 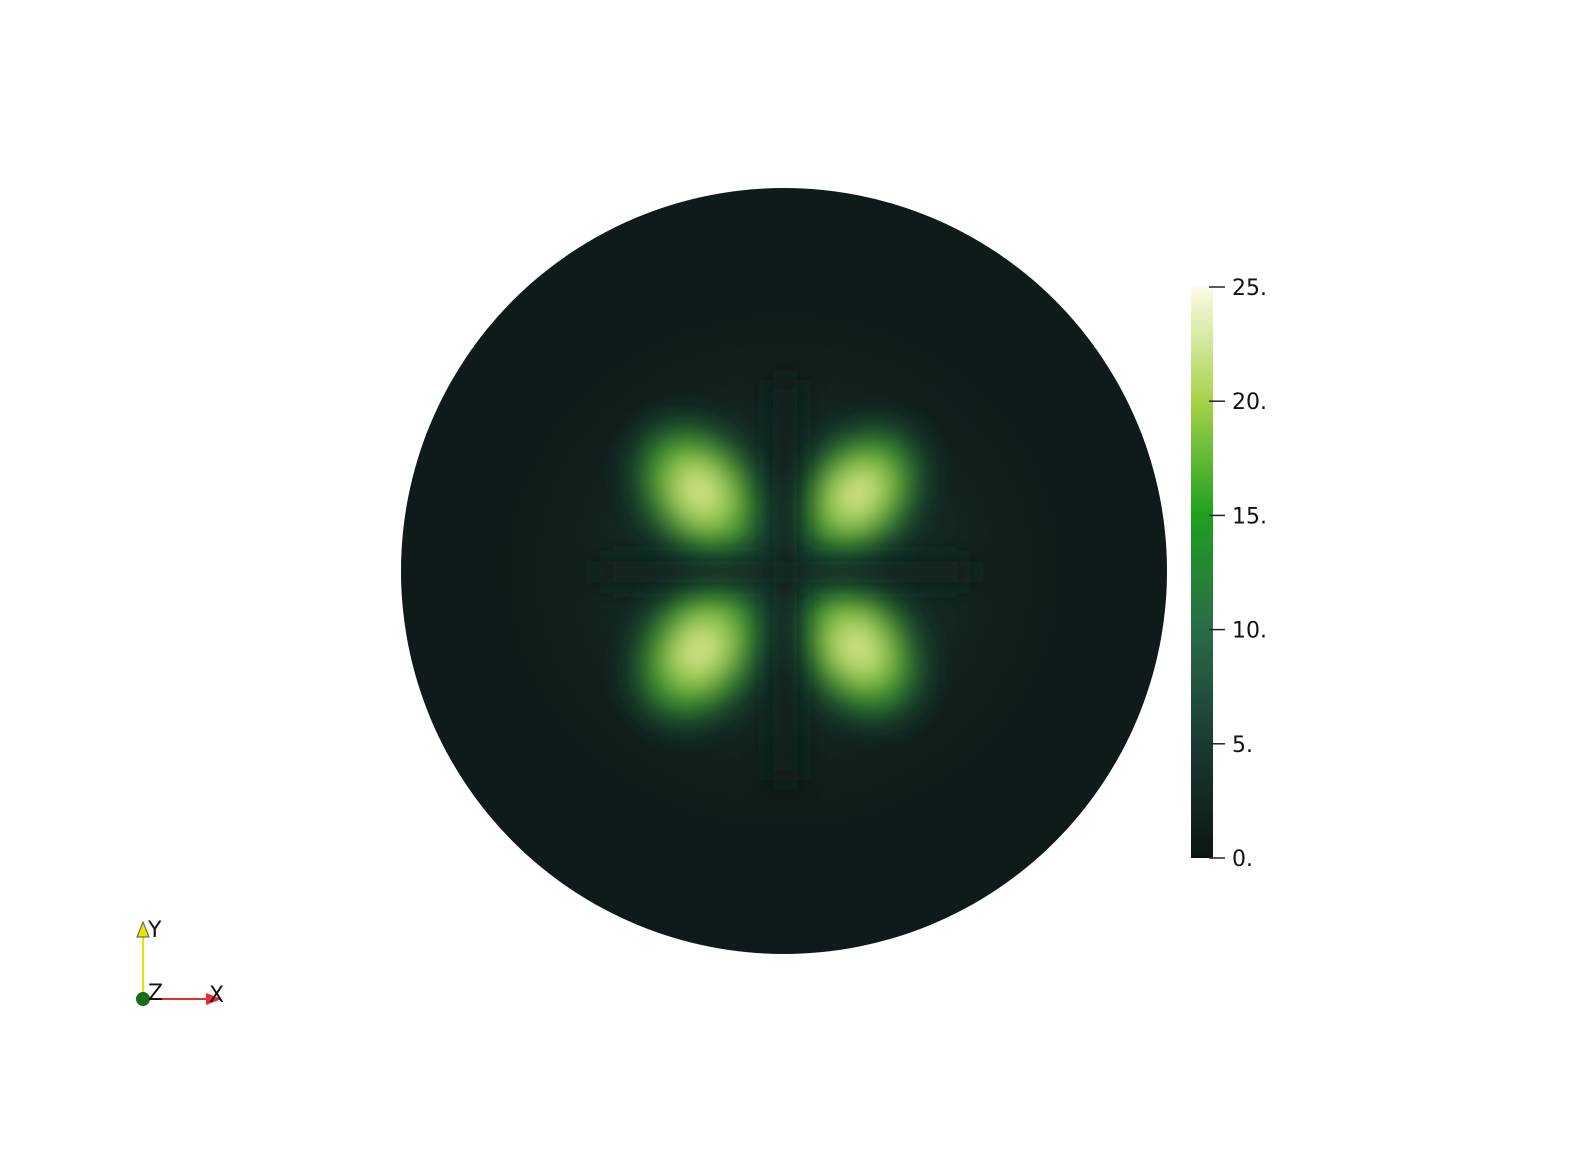 I want to click on scalar-bar-gradient, so click(x=1202, y=572).